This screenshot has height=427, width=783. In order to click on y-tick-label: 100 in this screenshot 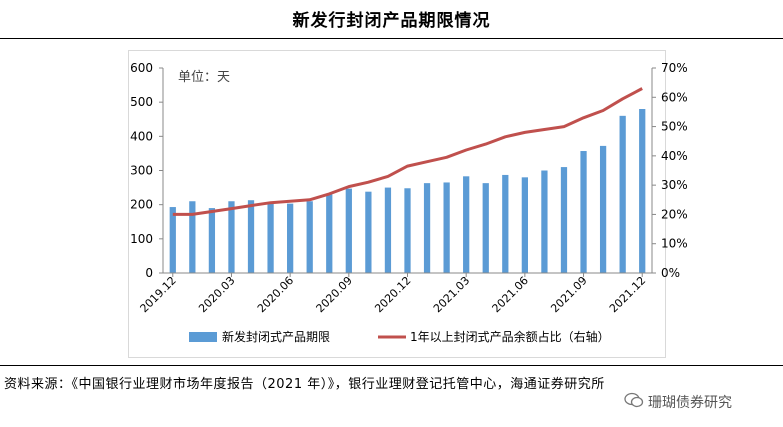, I will do `click(141, 239)`.